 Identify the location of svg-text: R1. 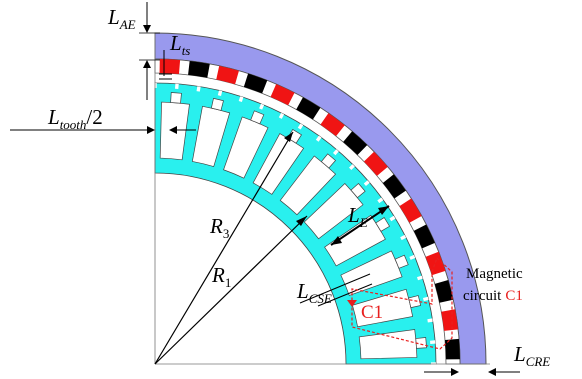
(221, 276).